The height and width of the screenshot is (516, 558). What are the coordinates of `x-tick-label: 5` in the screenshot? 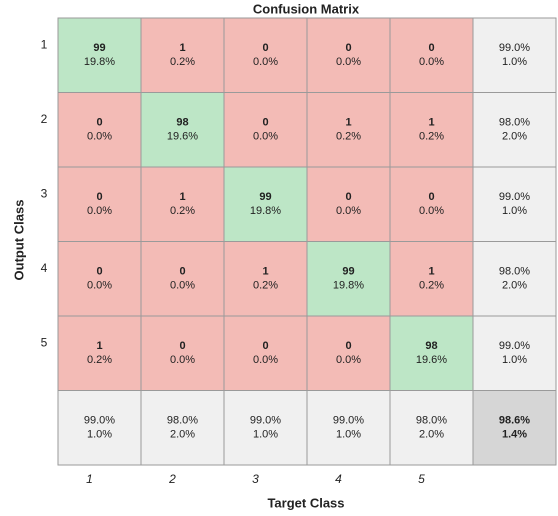 It's located at (421, 479).